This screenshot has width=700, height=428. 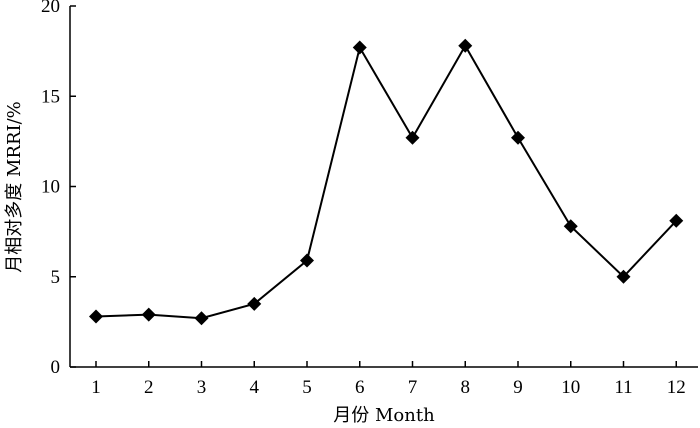 I want to click on x-tick-label: 6, so click(x=360, y=387).